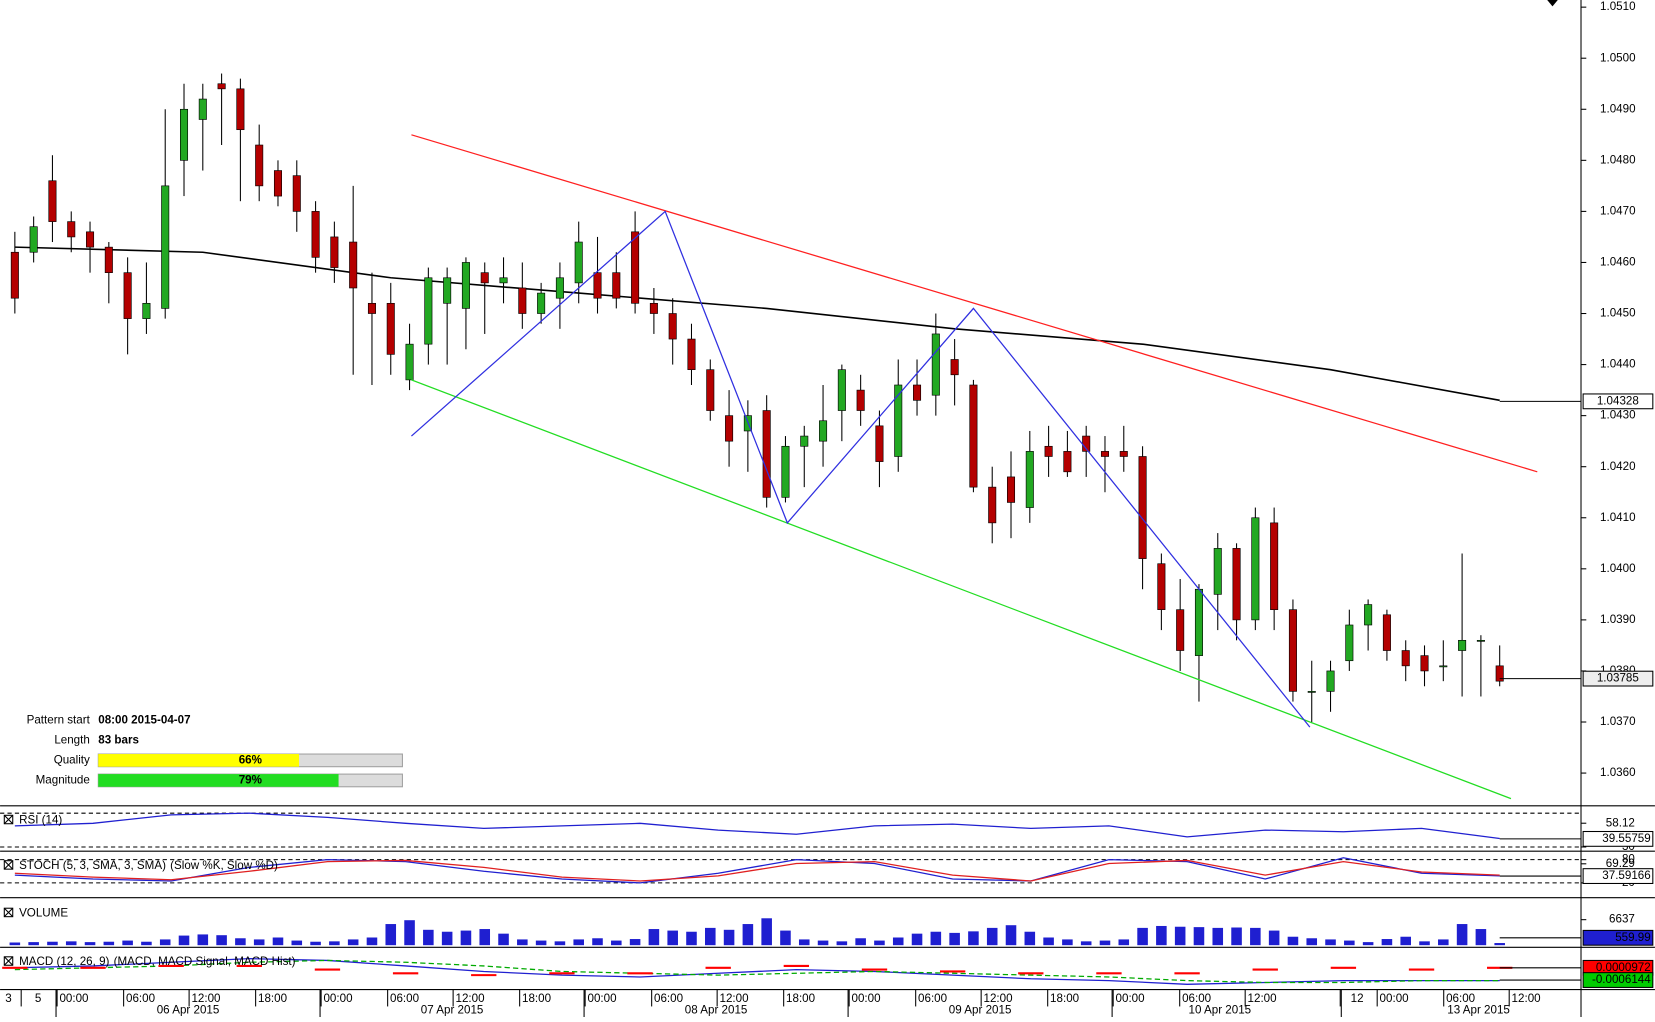  I want to click on date-label: 07 Apr 2015, so click(452, 1010).